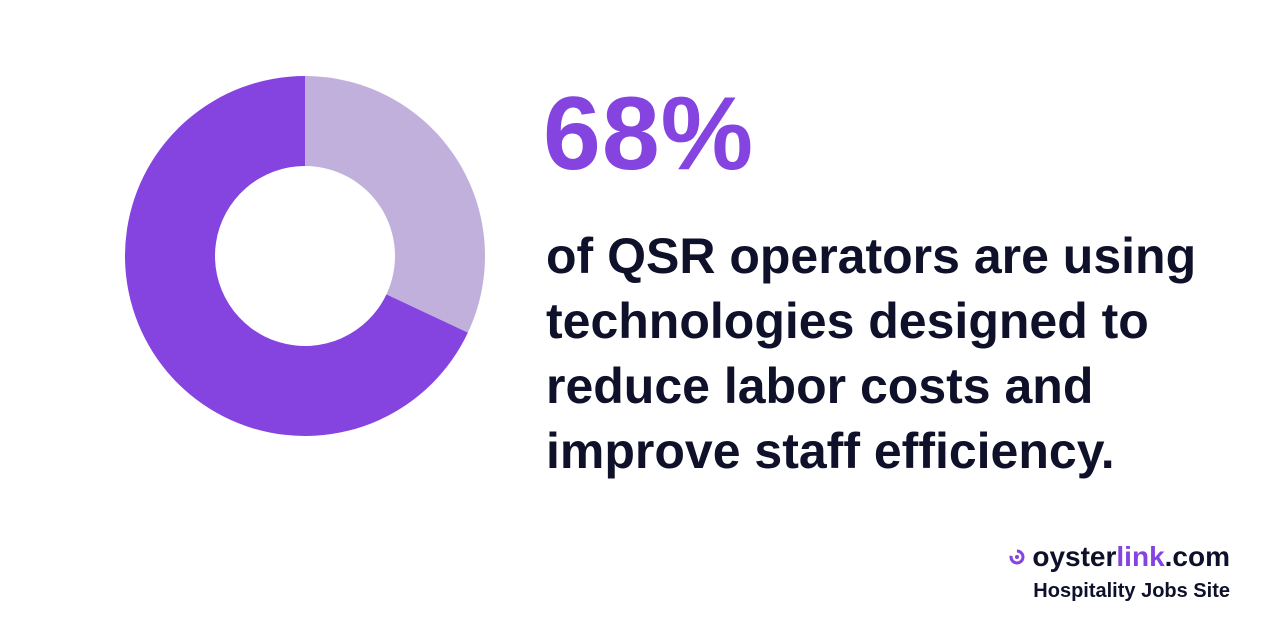 This screenshot has height=640, width=1280. I want to click on brand-name-oyster: oyster, so click(1074, 556).